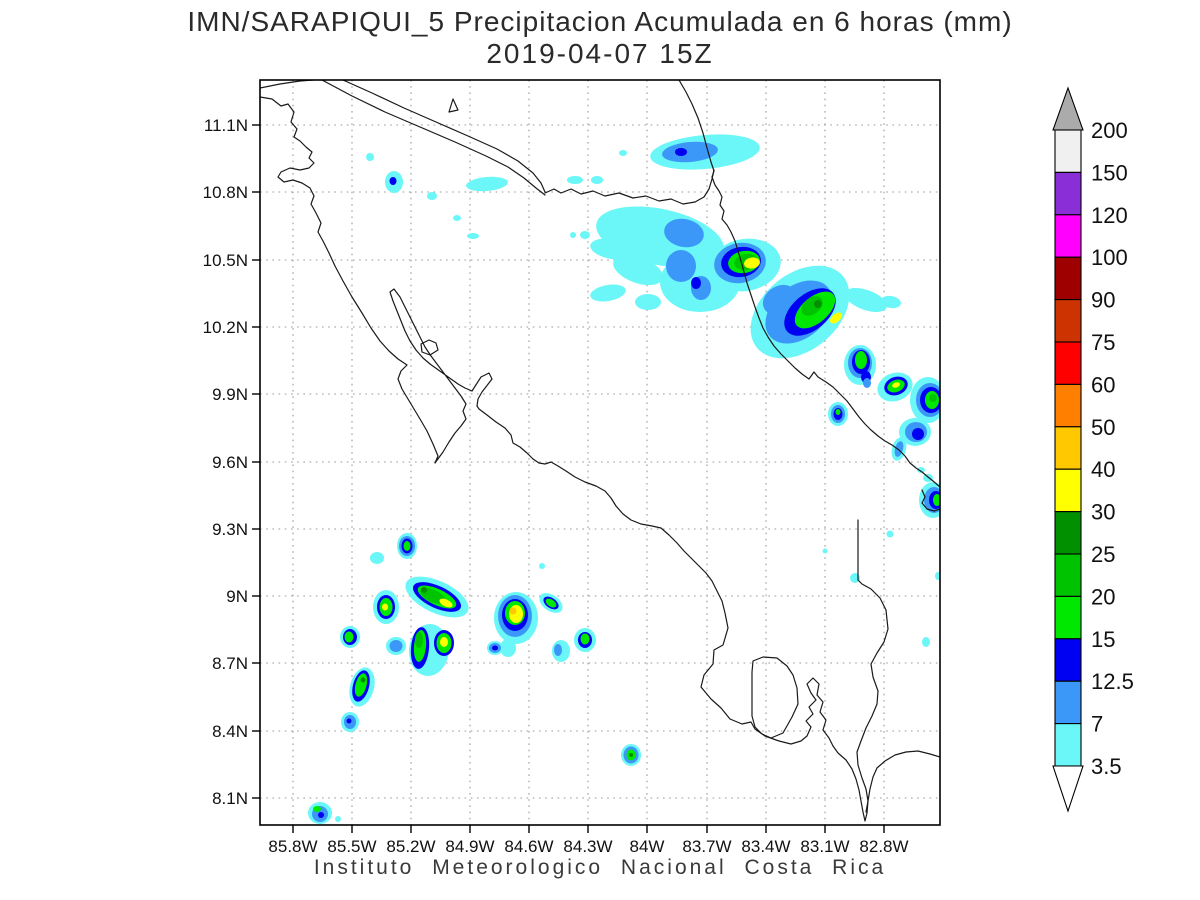 This screenshot has width=1200, height=900. What do you see at coordinates (1103, 512) in the screenshot?
I see `colorbar-label: 30` at bounding box center [1103, 512].